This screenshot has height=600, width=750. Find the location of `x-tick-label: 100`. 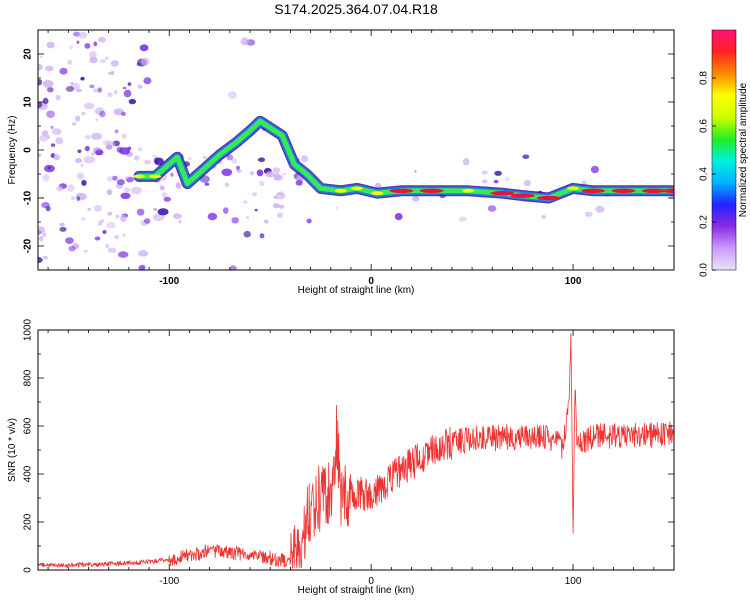

x-tick-label: 100 is located at coordinates (573, 581).